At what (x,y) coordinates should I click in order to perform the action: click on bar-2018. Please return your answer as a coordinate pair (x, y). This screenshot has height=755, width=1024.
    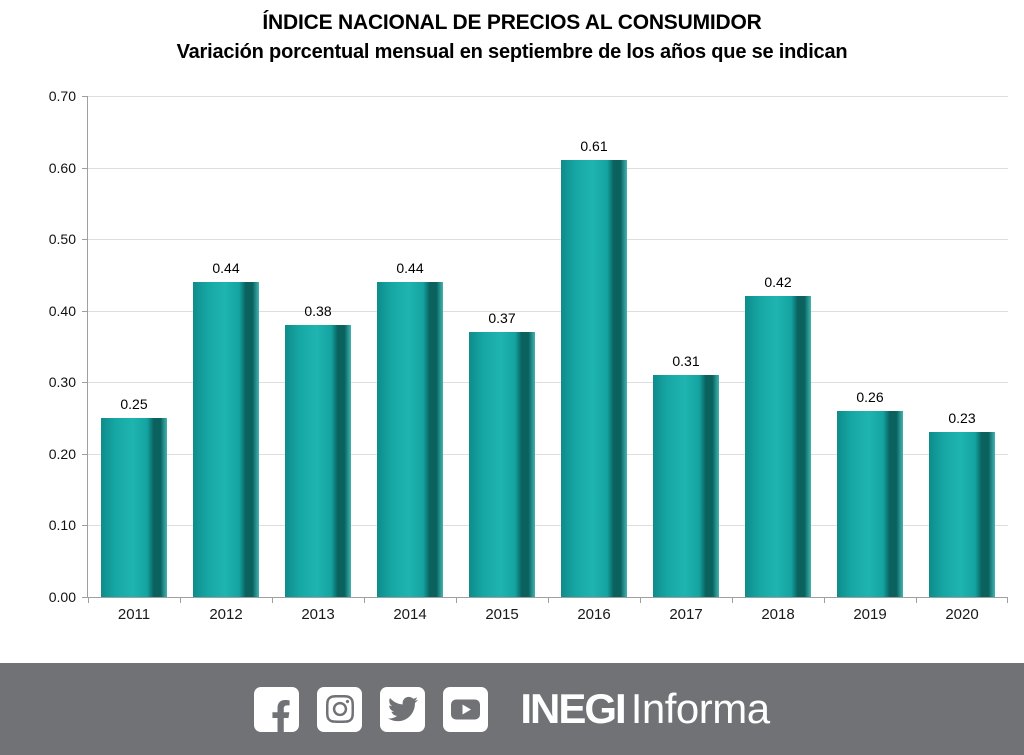
    Looking at the image, I should click on (778, 446).